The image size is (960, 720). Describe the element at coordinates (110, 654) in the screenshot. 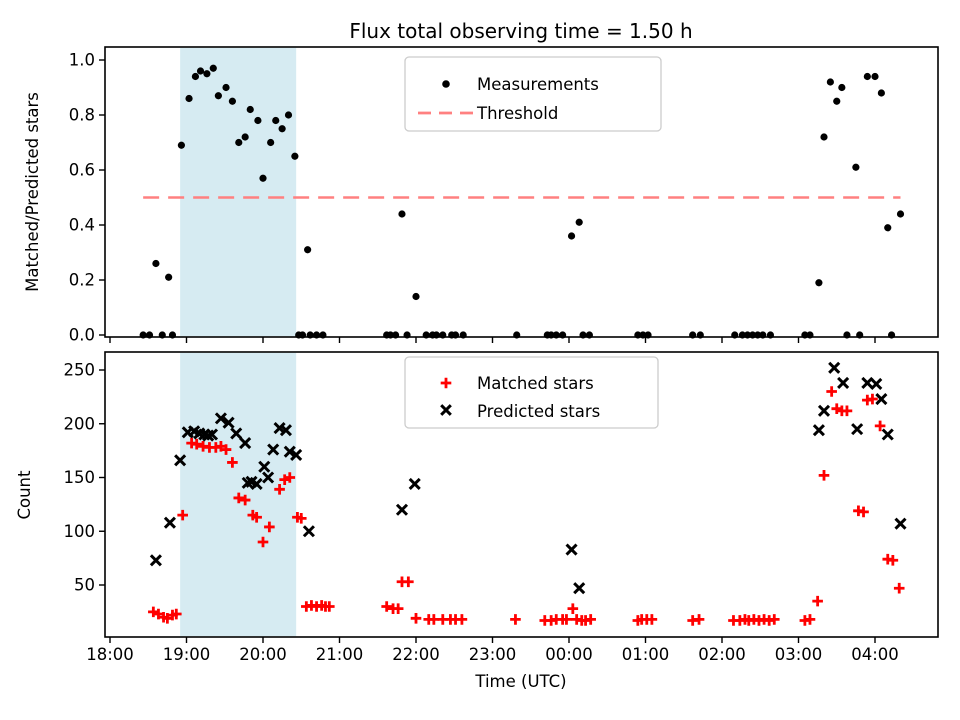

I see `x-tick-label: 18:00` at that location.